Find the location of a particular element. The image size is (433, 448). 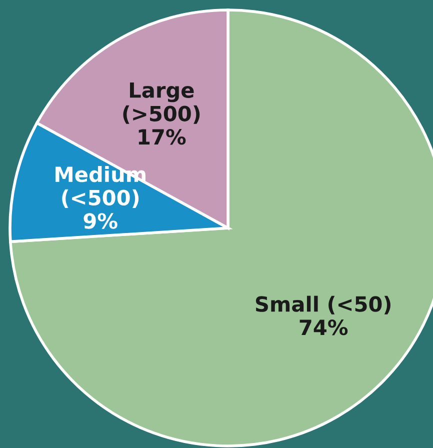

data-label: 9% is located at coordinates (101, 221).